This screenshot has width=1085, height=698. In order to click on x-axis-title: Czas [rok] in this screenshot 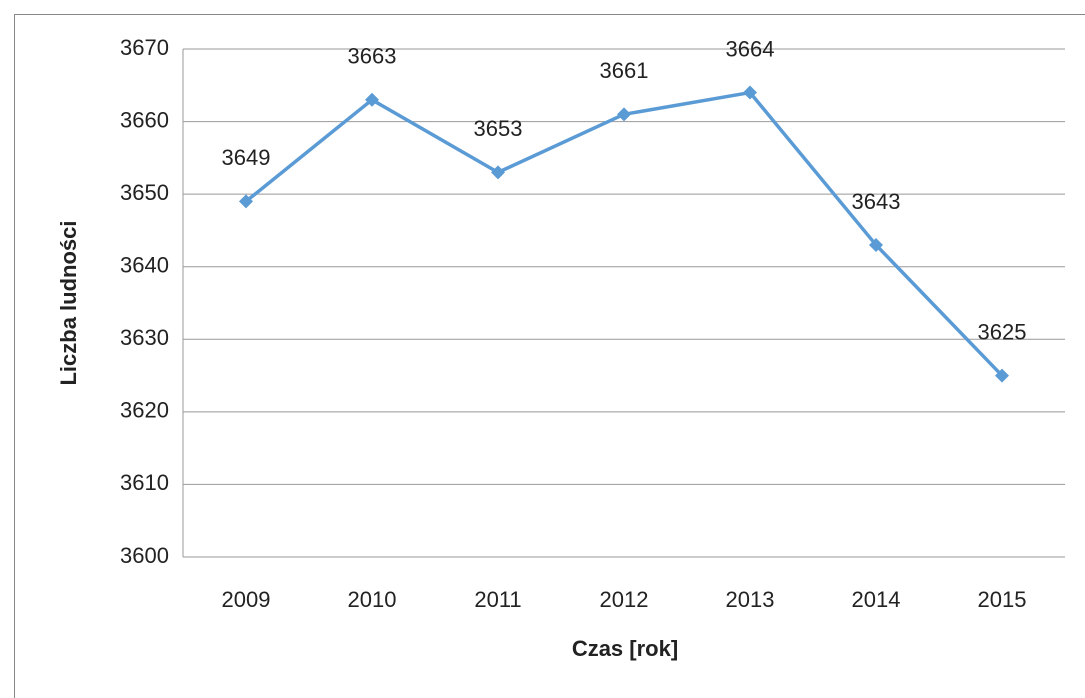, I will do `click(625, 648)`.